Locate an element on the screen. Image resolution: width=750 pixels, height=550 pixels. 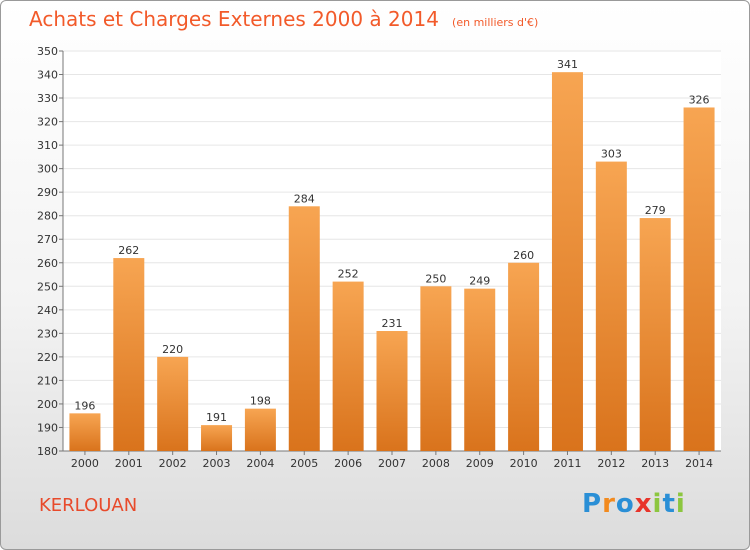
x-tick-label: 2012 is located at coordinates (611, 463).